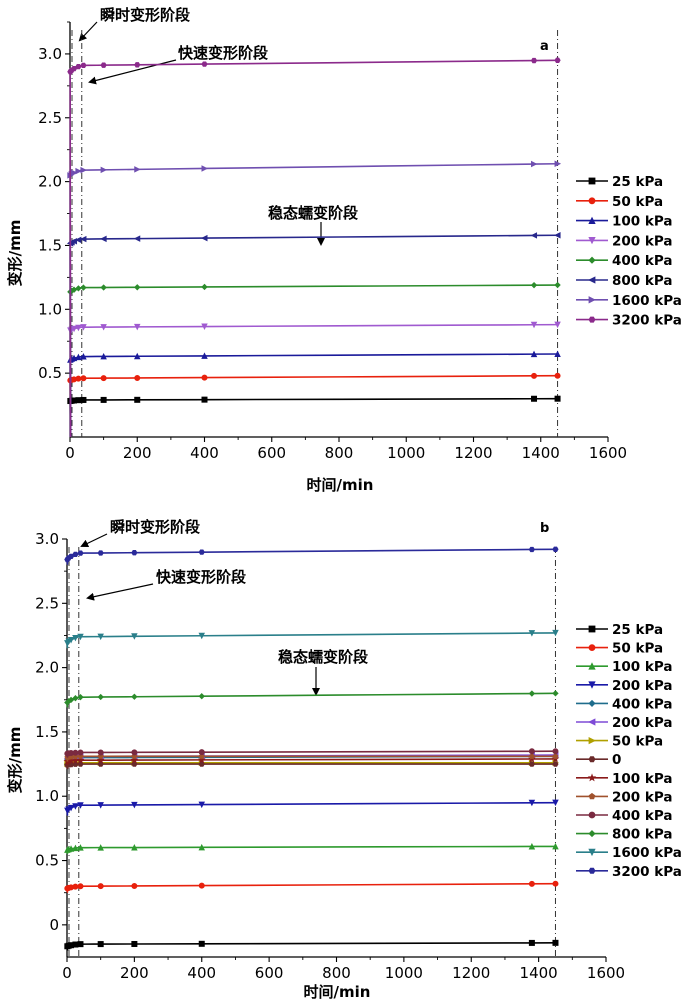  What do you see at coordinates (70, 453) in the screenshot?
I see `x-tick-label-a-0: 0` at bounding box center [70, 453].